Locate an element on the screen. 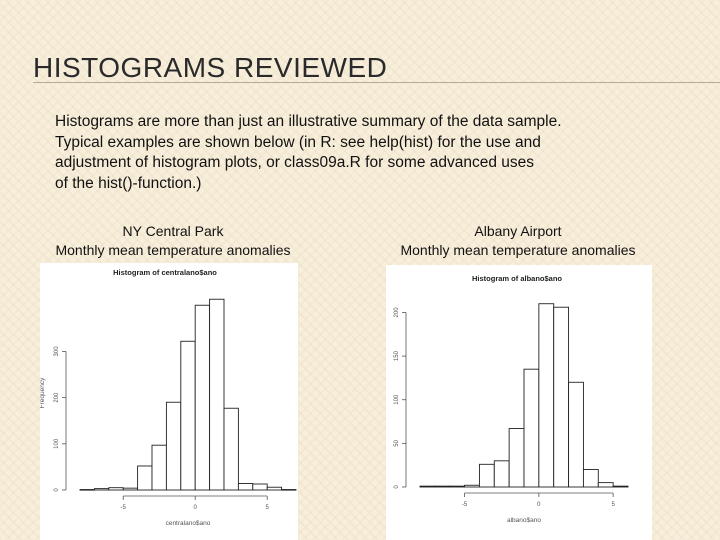 The image size is (720, 540). histogram-title: Histogram of albano$ano is located at coordinates (517, 278).